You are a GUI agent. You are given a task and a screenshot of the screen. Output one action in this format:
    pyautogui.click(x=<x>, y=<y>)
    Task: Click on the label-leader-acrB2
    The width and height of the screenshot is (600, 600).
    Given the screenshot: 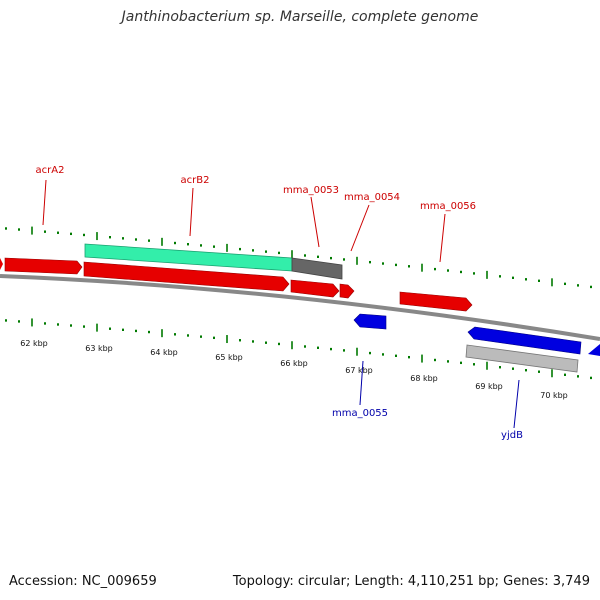 What is the action you would take?
    pyautogui.click(x=191, y=212)
    